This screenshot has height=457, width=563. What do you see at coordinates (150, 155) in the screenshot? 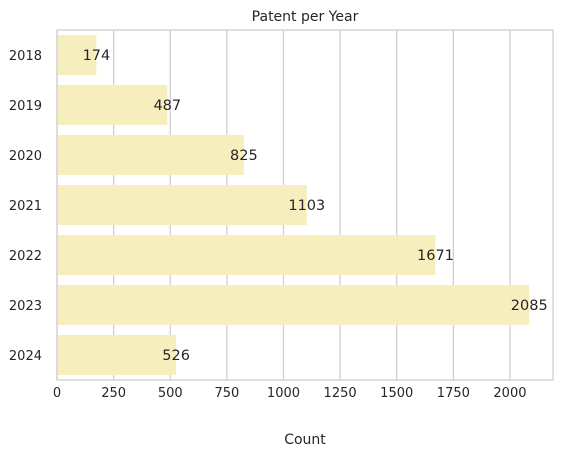
I see `bar-2020` at bounding box center [150, 155].